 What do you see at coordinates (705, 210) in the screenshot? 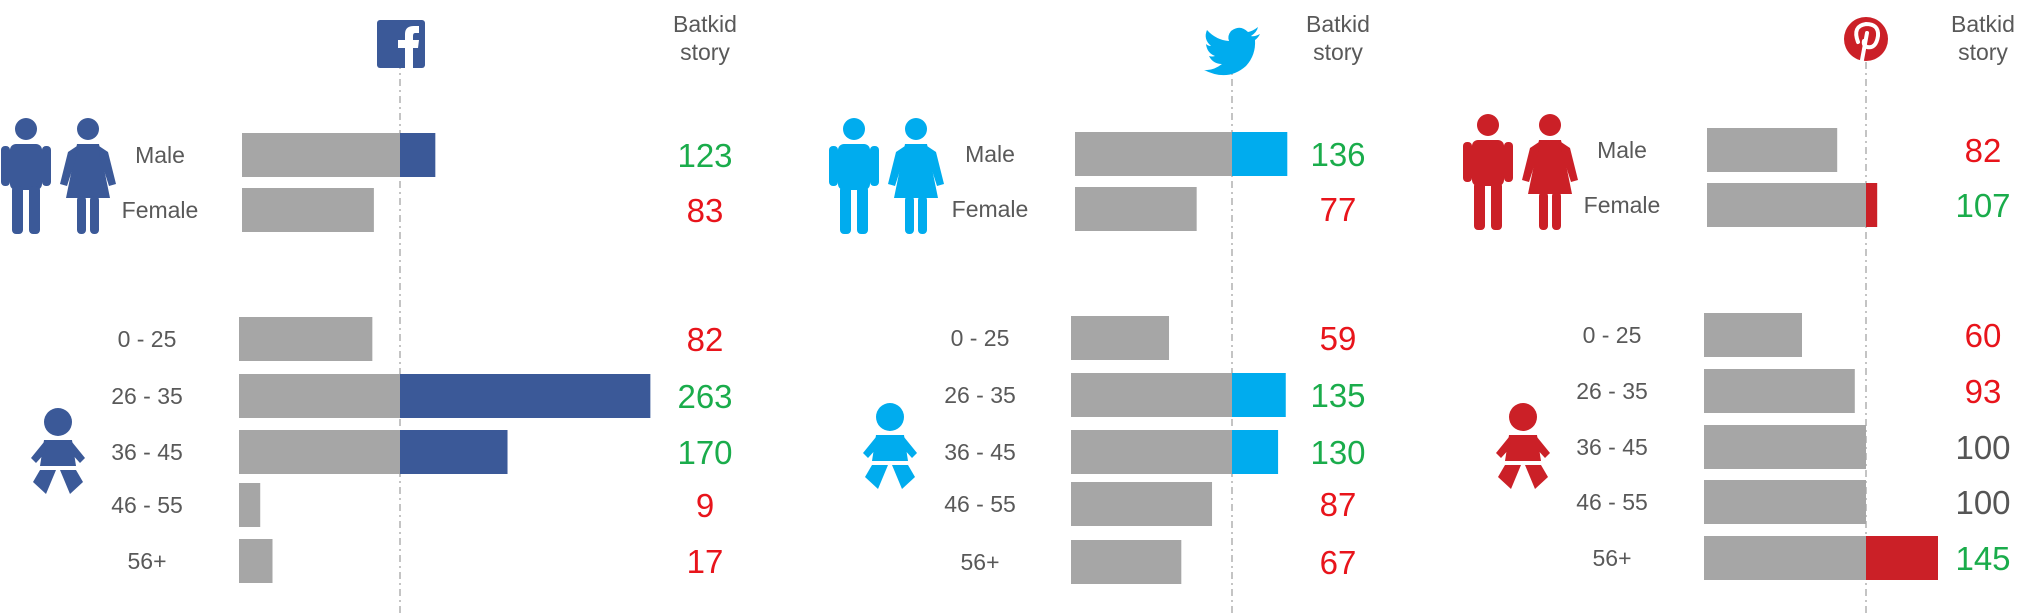
I see `value-label: 83` at bounding box center [705, 210].